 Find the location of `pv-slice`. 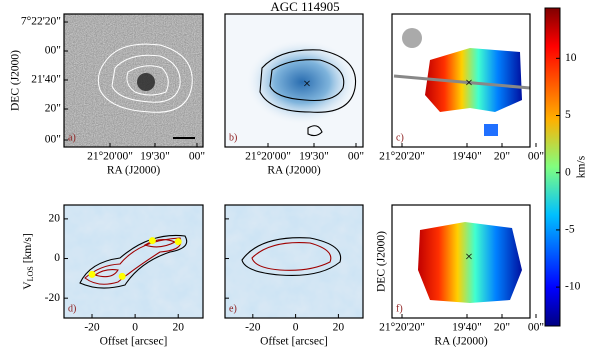

pv-slice is located at coordinates (462, 82).